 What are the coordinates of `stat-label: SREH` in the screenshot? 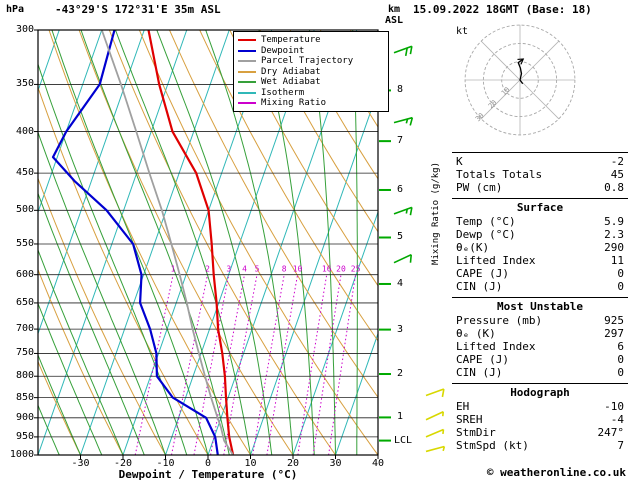 It's located at (469, 419).